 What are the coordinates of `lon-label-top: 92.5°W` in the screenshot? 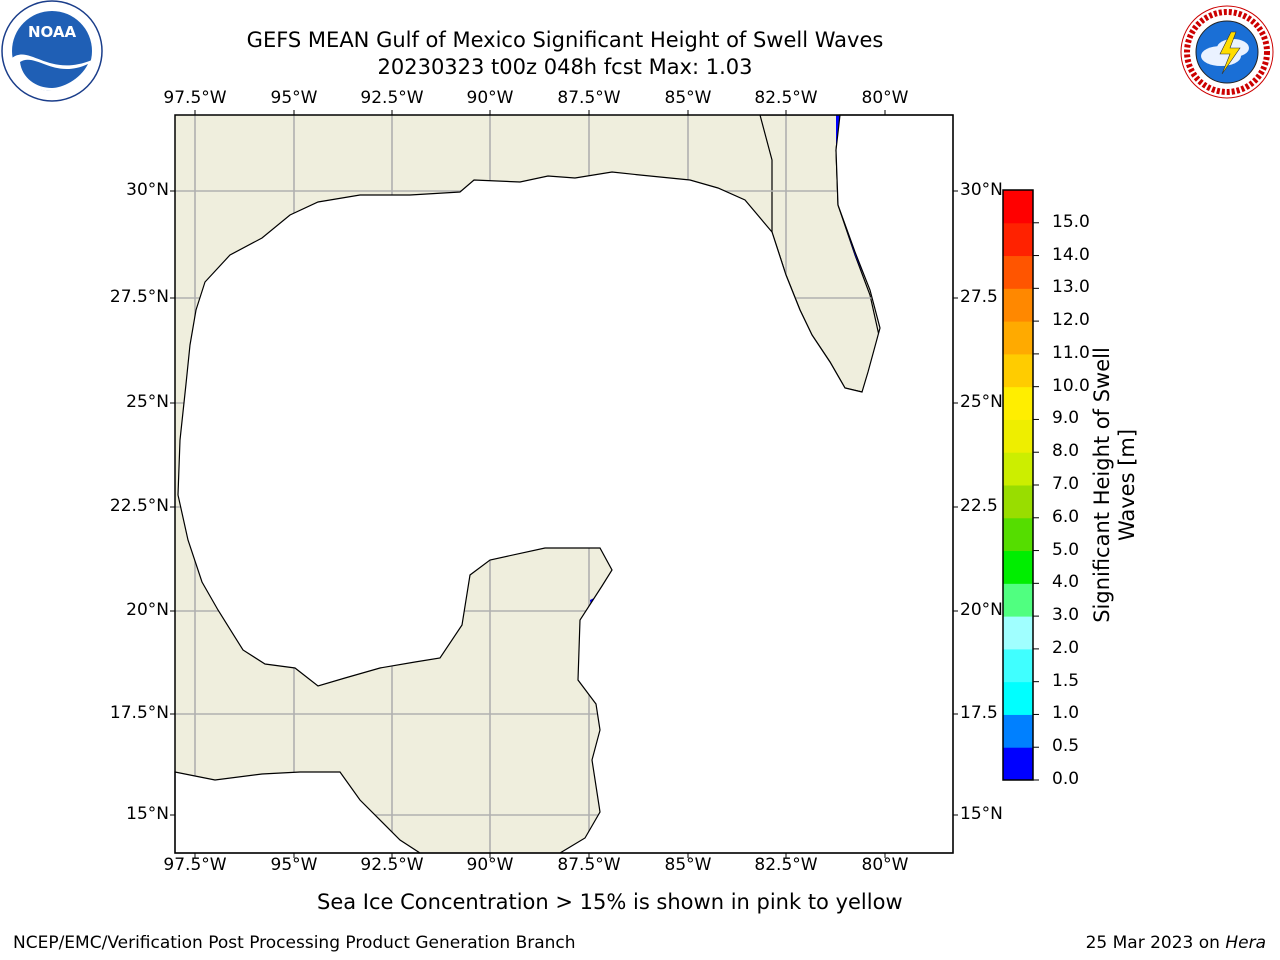 It's located at (392, 98).